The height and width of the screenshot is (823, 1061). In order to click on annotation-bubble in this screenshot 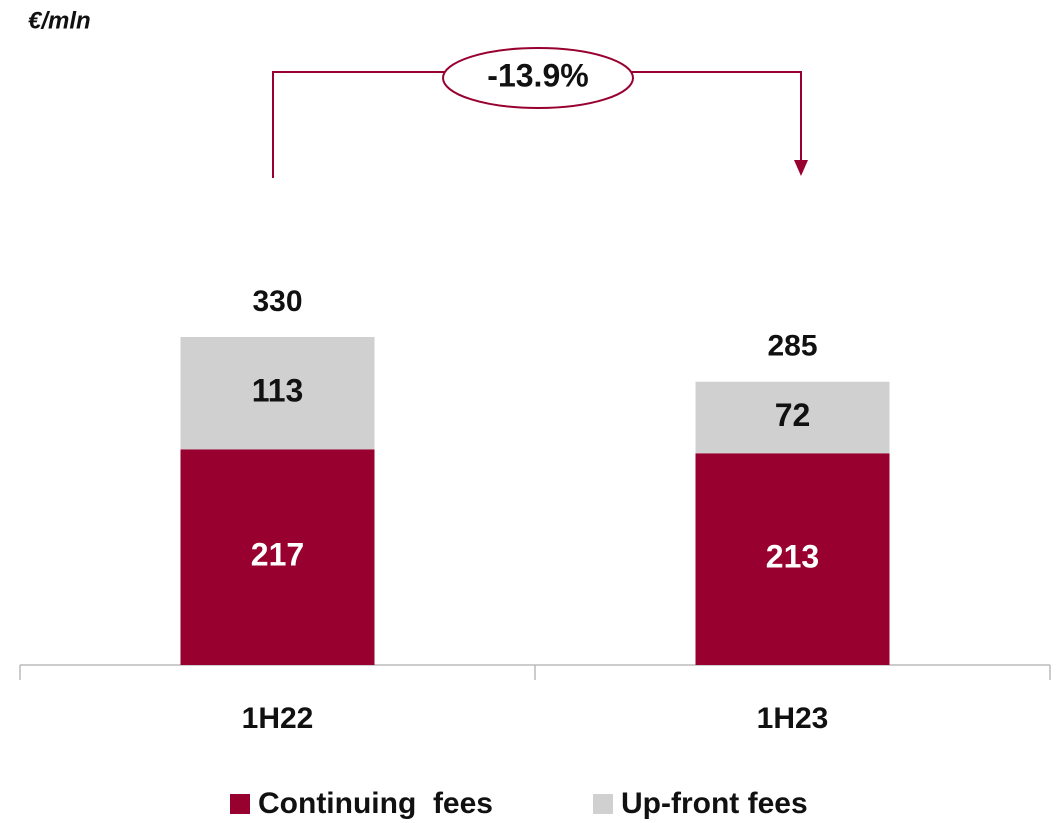, I will do `click(538, 78)`.